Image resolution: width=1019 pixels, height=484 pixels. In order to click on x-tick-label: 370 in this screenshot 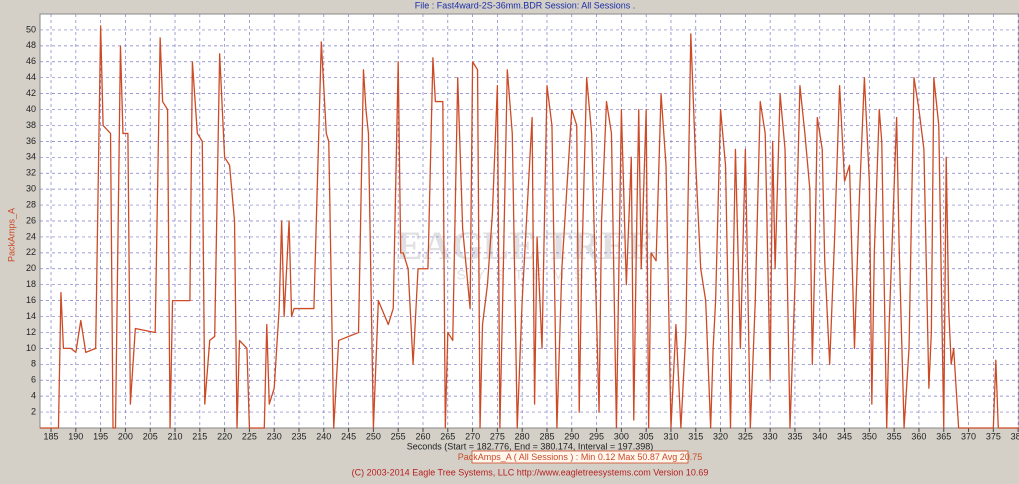, I will do `click(968, 436)`.